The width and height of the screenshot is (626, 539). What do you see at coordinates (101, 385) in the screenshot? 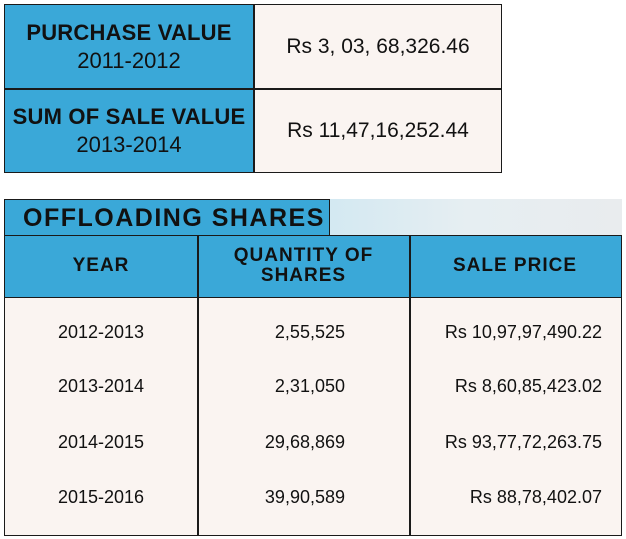
I see `year-cell: 2013-2014` at bounding box center [101, 385].